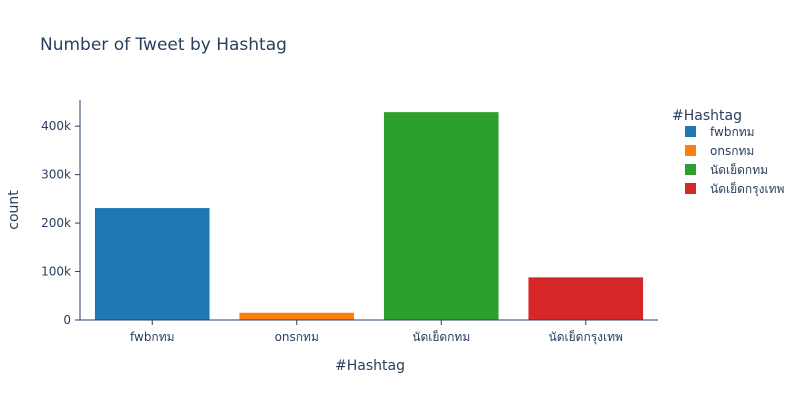  What do you see at coordinates (297, 337) in the screenshot?
I see `x-tick-label: onsกทม` at bounding box center [297, 337].